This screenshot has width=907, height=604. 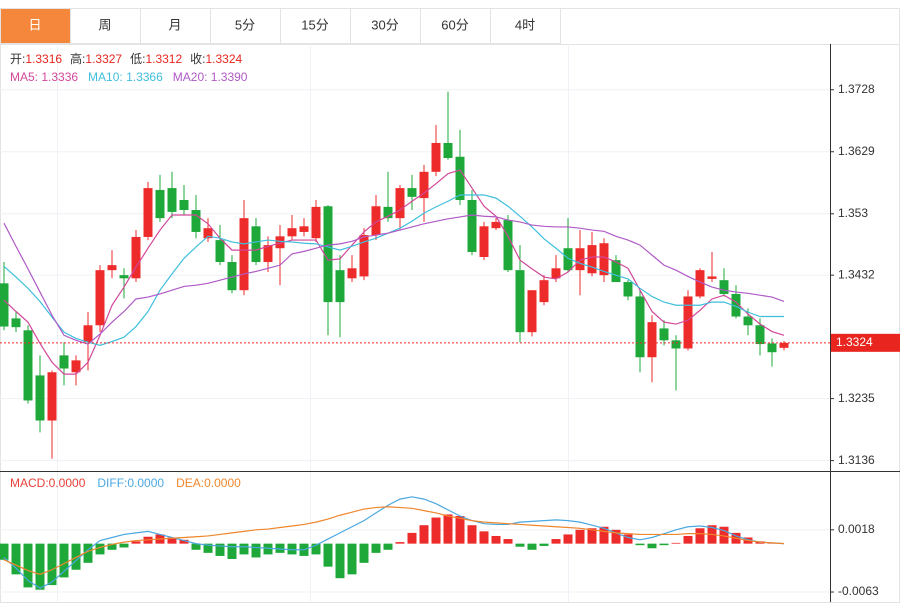 What do you see at coordinates (394, 540) in the screenshot?
I see `macd-line` at bounding box center [394, 540].